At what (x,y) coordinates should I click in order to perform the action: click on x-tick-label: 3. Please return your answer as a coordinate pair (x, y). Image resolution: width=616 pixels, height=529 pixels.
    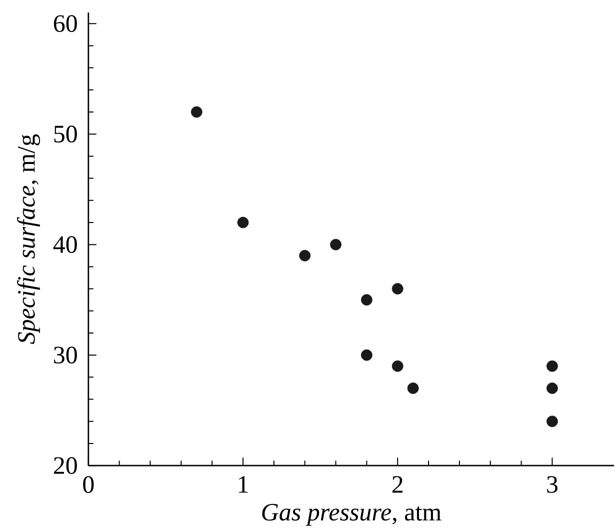
    Looking at the image, I should click on (552, 484).